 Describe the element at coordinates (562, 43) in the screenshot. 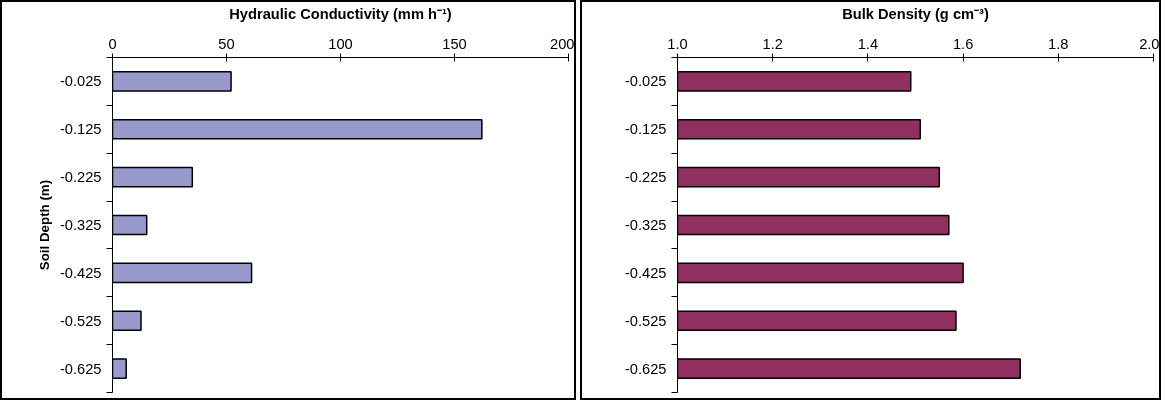

I see `x-tick-label: 200` at that location.